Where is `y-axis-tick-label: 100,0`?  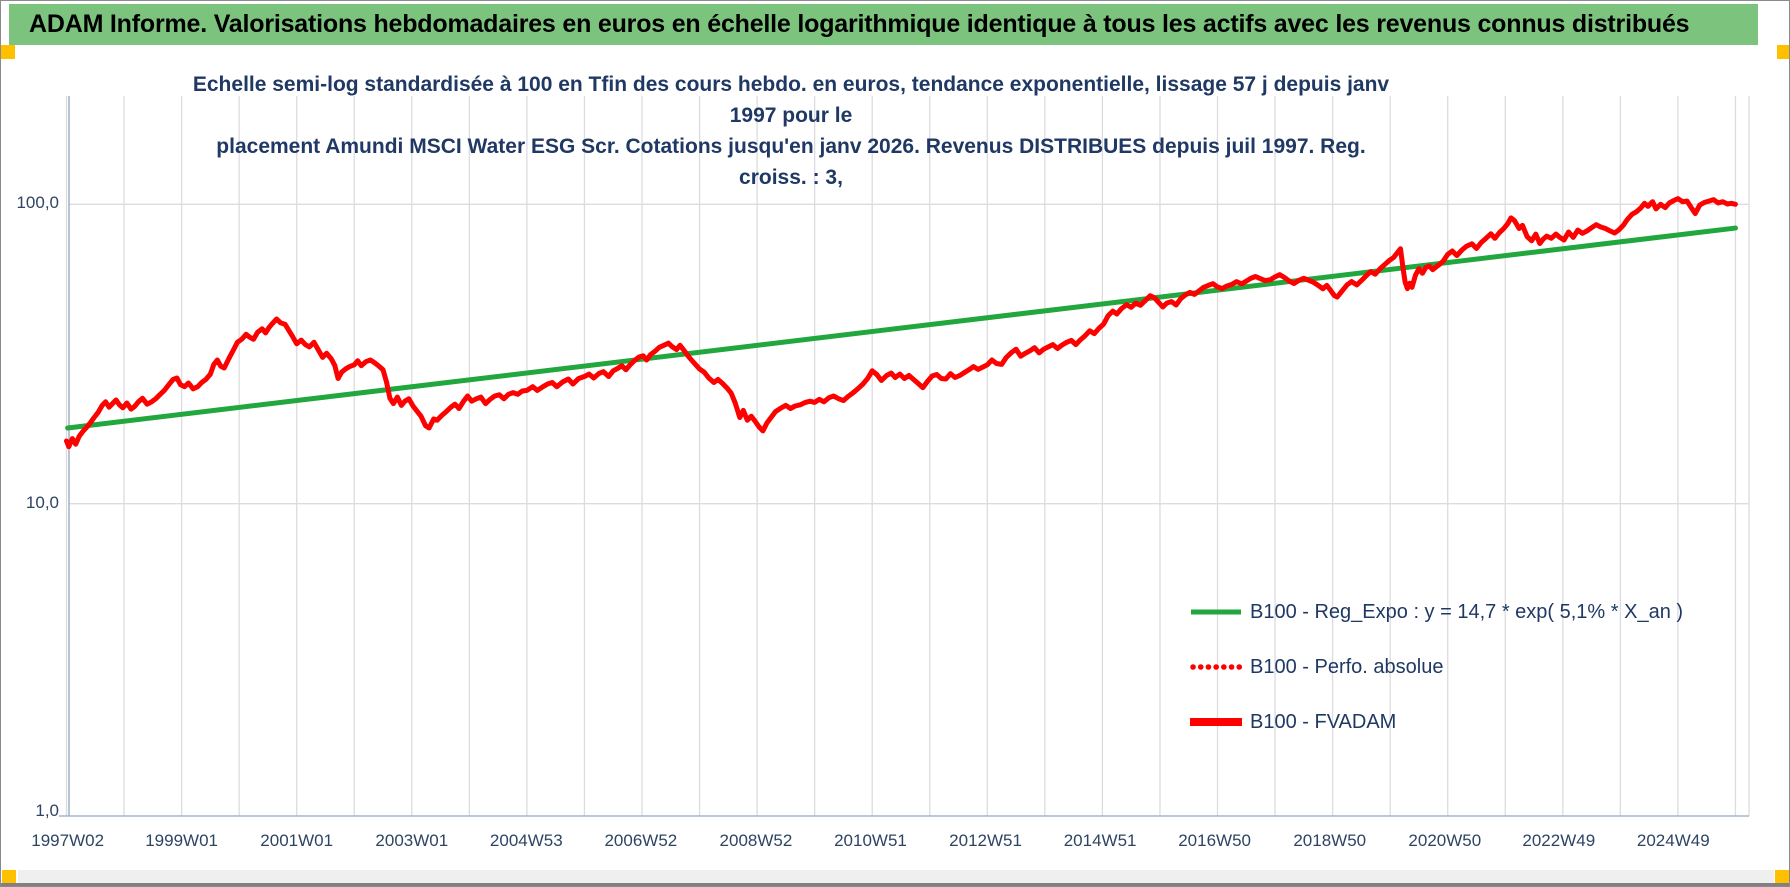 y-axis-tick-label: 100,0 is located at coordinates (37, 203).